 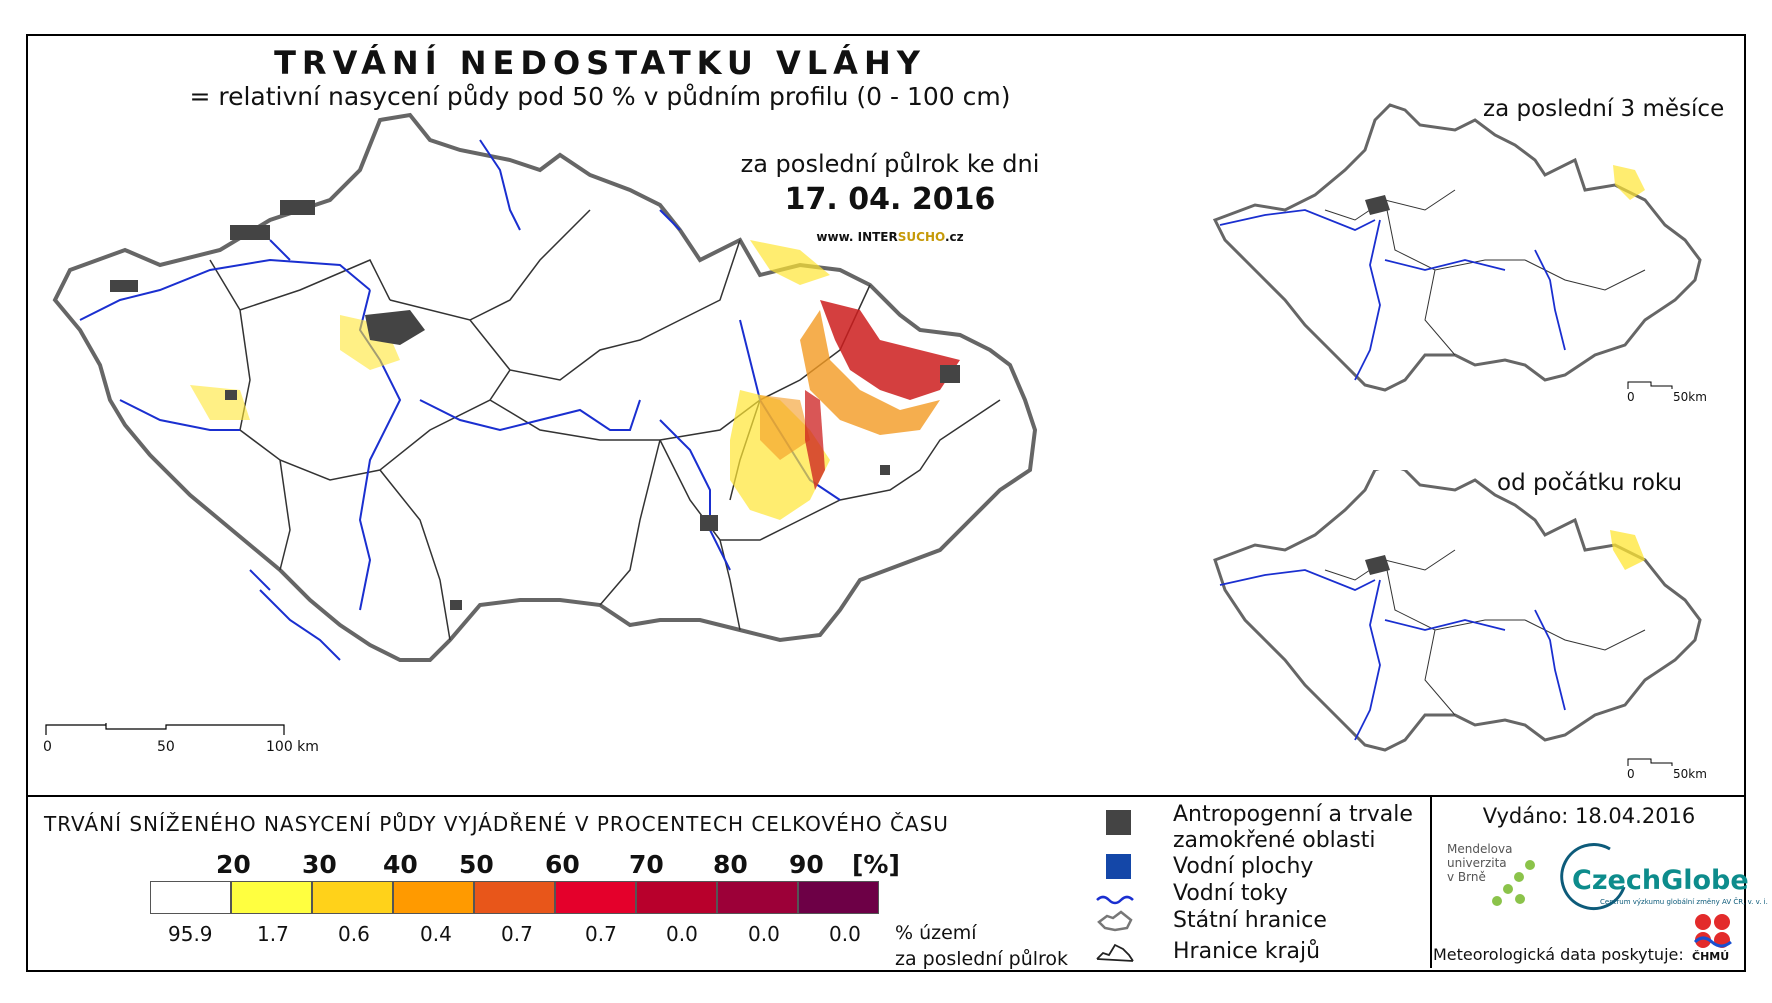 What do you see at coordinates (190, 934) in the screenshot?
I see `pct-value-0: 95.9` at bounding box center [190, 934].